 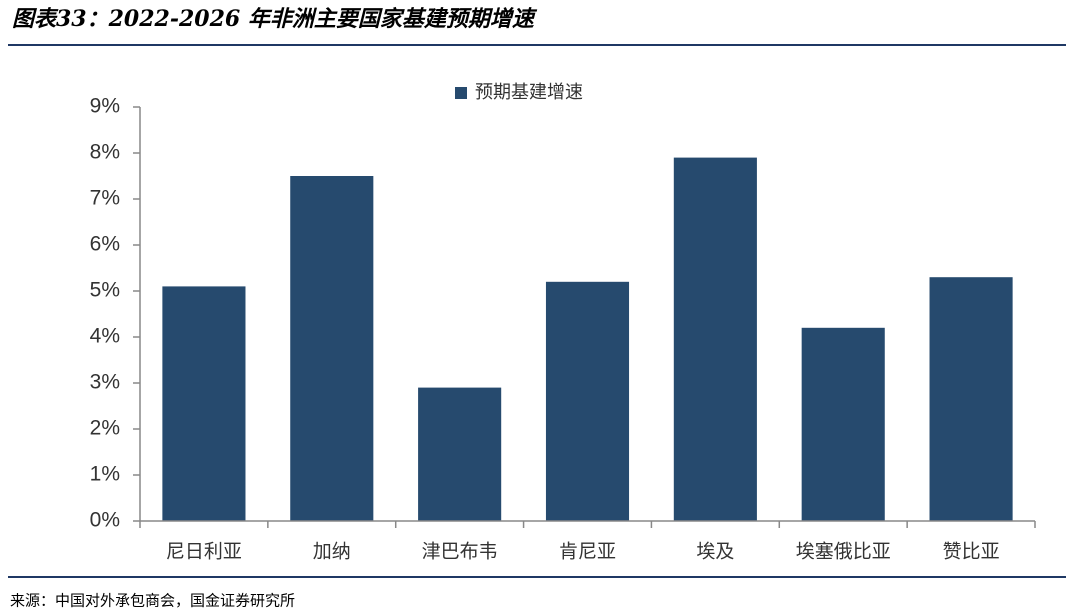 I want to click on x-tick-label: 肯尼亚, so click(x=587, y=552).